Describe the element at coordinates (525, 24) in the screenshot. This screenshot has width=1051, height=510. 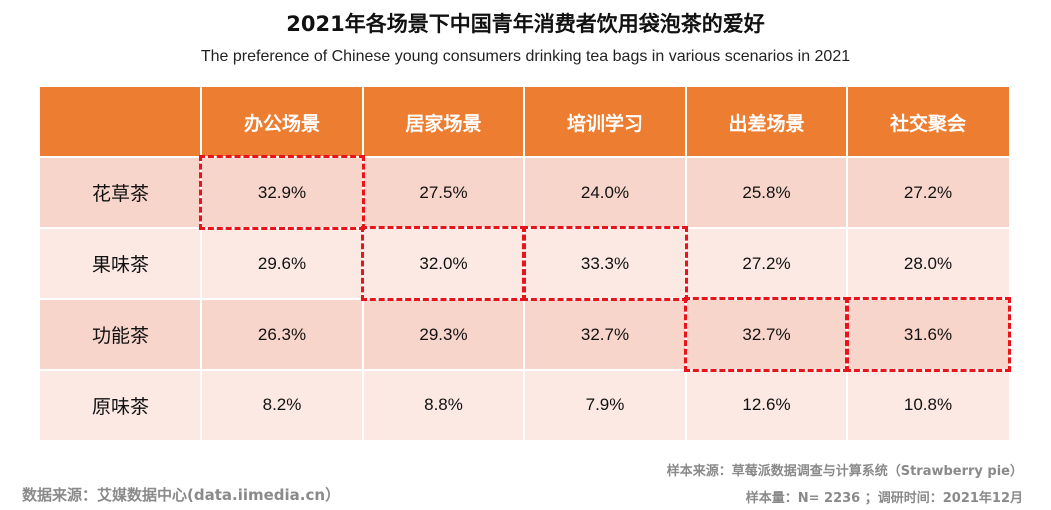
I see `chart-title: 2021年各场景下中国青年消费者饮用袋泡茶的爱好` at that location.